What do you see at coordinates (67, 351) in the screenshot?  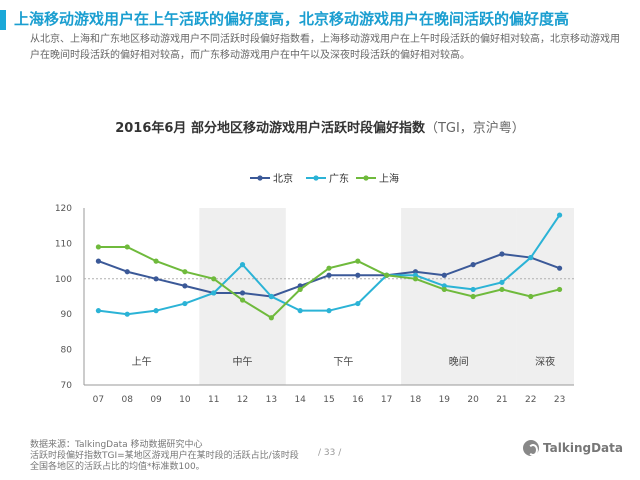 I see `y-tick-label-80: 80` at bounding box center [67, 351].